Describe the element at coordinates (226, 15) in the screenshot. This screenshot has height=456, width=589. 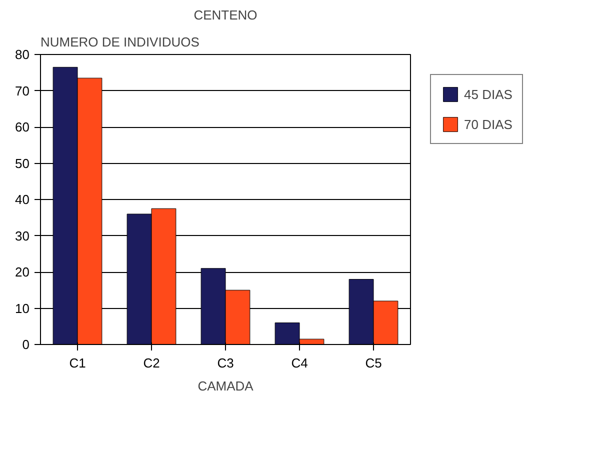
I see `chart-title: CENTENO` at that location.